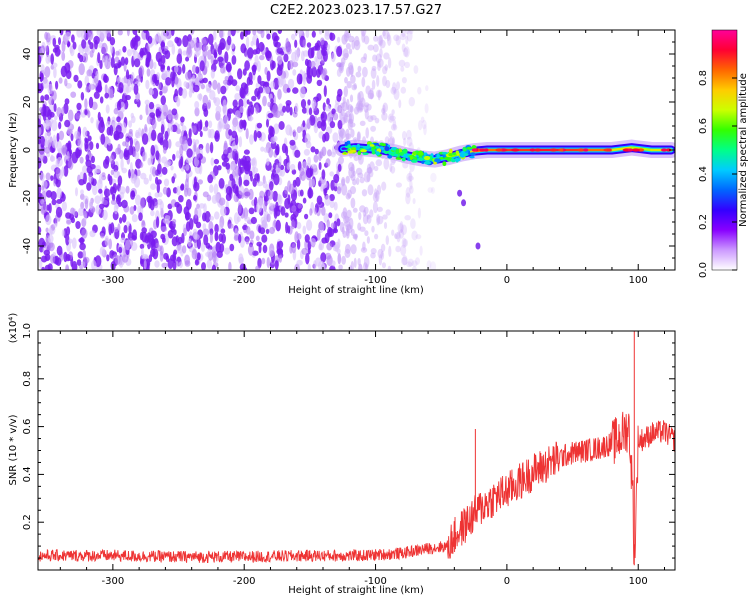  Describe the element at coordinates (703, 126) in the screenshot. I see `colorbar-tick-label: 0.6` at that location.